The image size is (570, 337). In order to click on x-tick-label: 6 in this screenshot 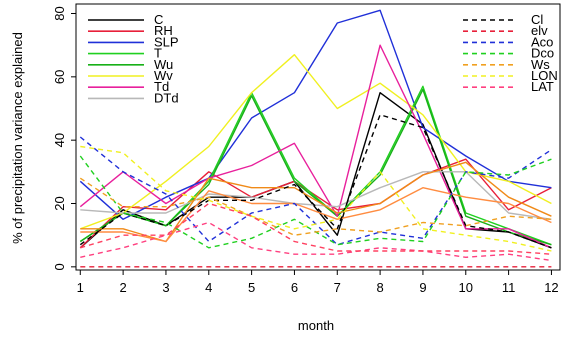, I will do `click(294, 287)`.